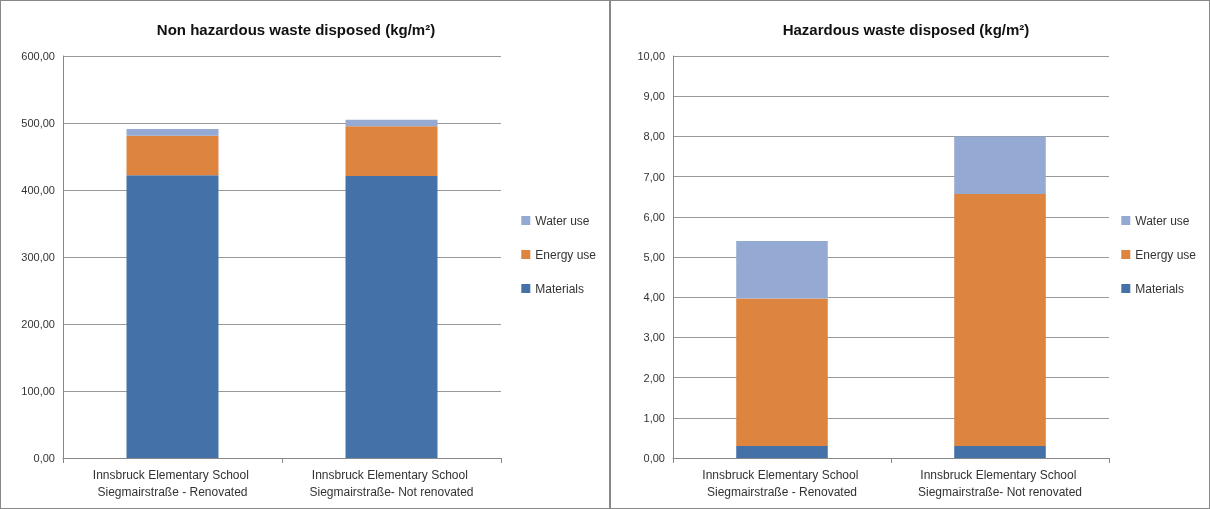  Describe the element at coordinates (38, 324) in the screenshot. I see `y-tick-label: 200,00` at that location.